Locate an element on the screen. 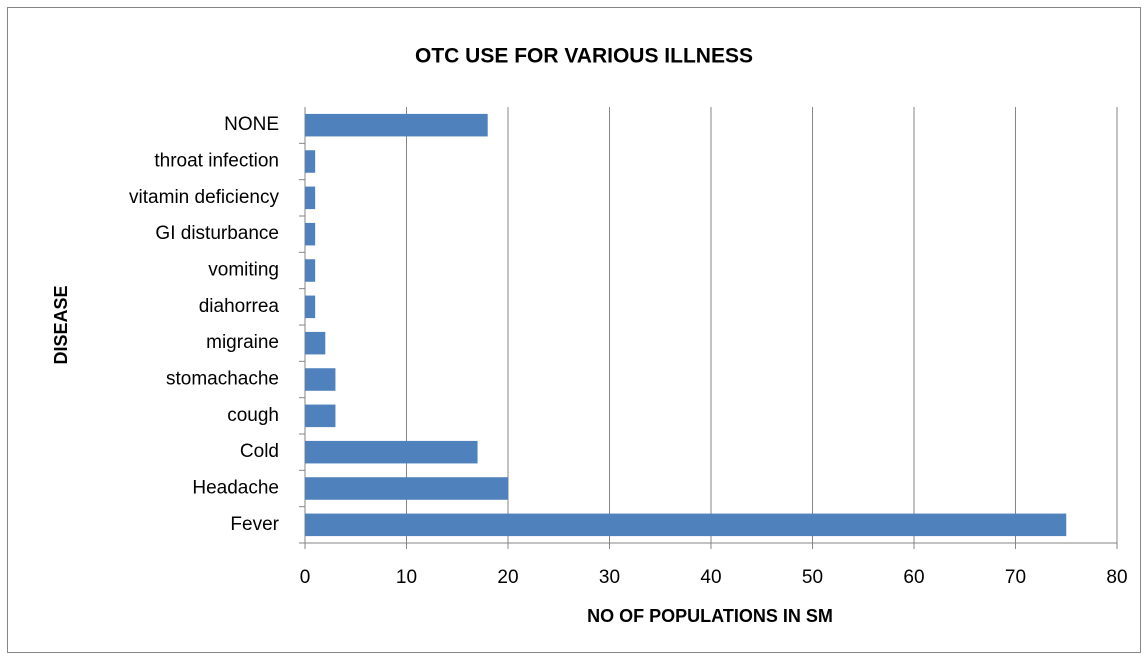 The width and height of the screenshot is (1148, 660). x-tick-label: 40 is located at coordinates (710, 577).